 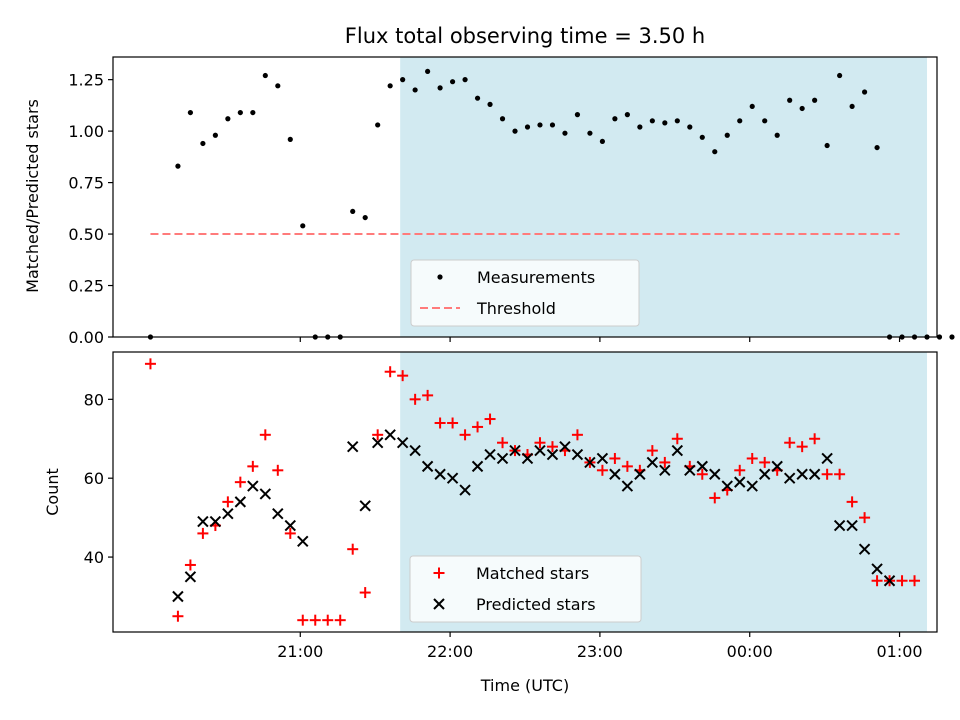 I want to click on x-tick-label: 01:00, so click(x=899, y=651).